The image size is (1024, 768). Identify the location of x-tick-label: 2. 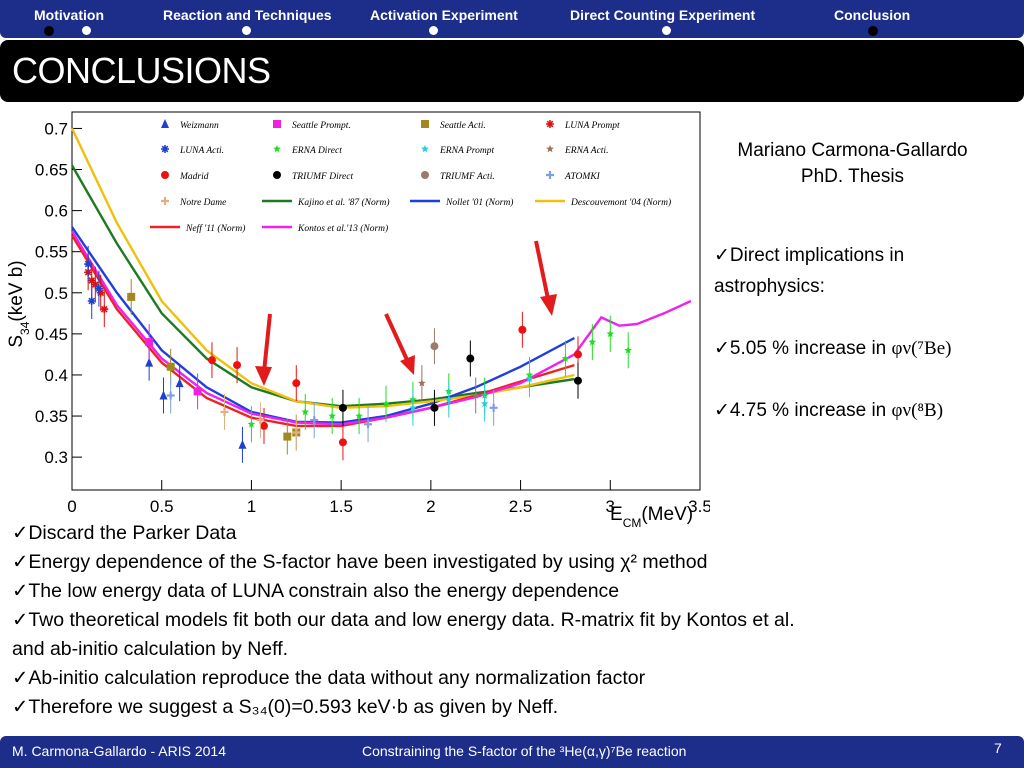
(430, 506).